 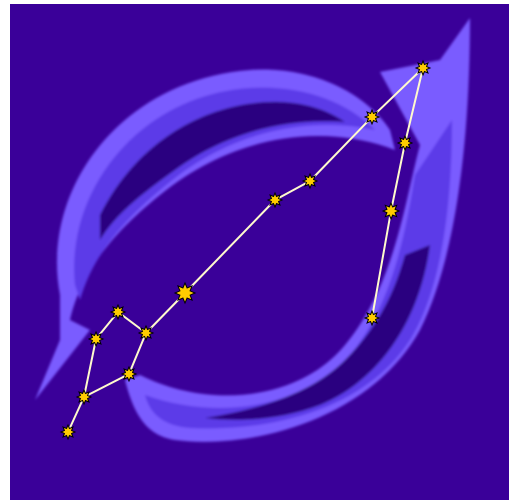 What do you see at coordinates (222, 170) in the screenshot?
I see `upper-fish-band-core` at bounding box center [222, 170].